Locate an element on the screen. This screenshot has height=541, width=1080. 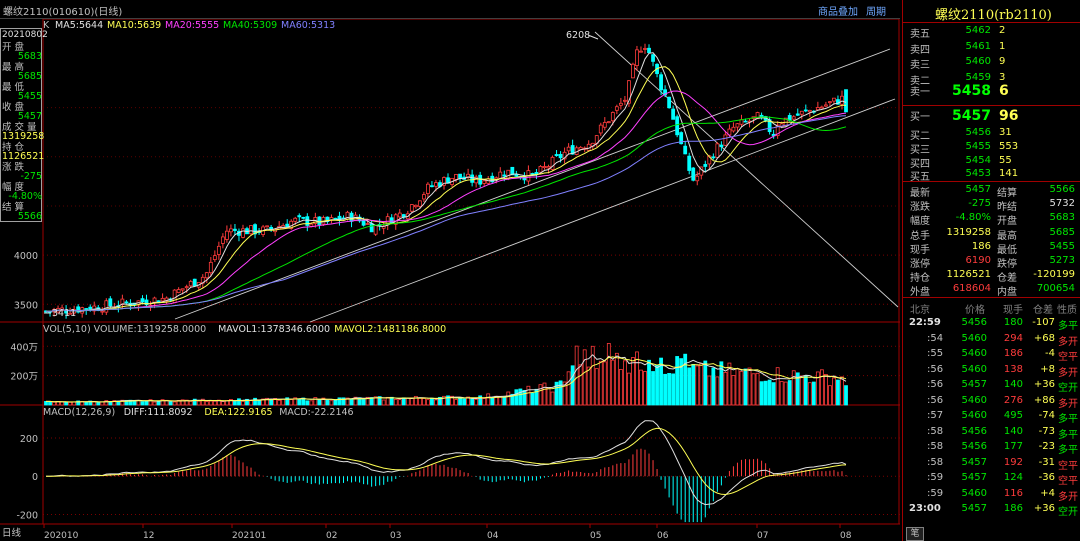
tick-nature: 多平 is located at coordinates (1068, 326).